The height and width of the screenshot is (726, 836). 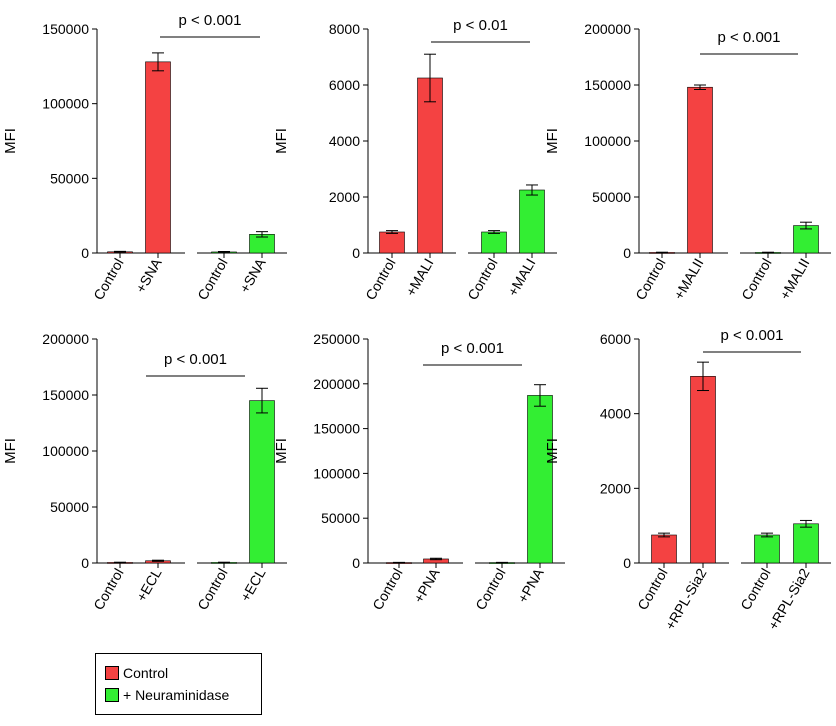 I want to click on legend-swatch-neuraminidase, so click(x=112, y=695).